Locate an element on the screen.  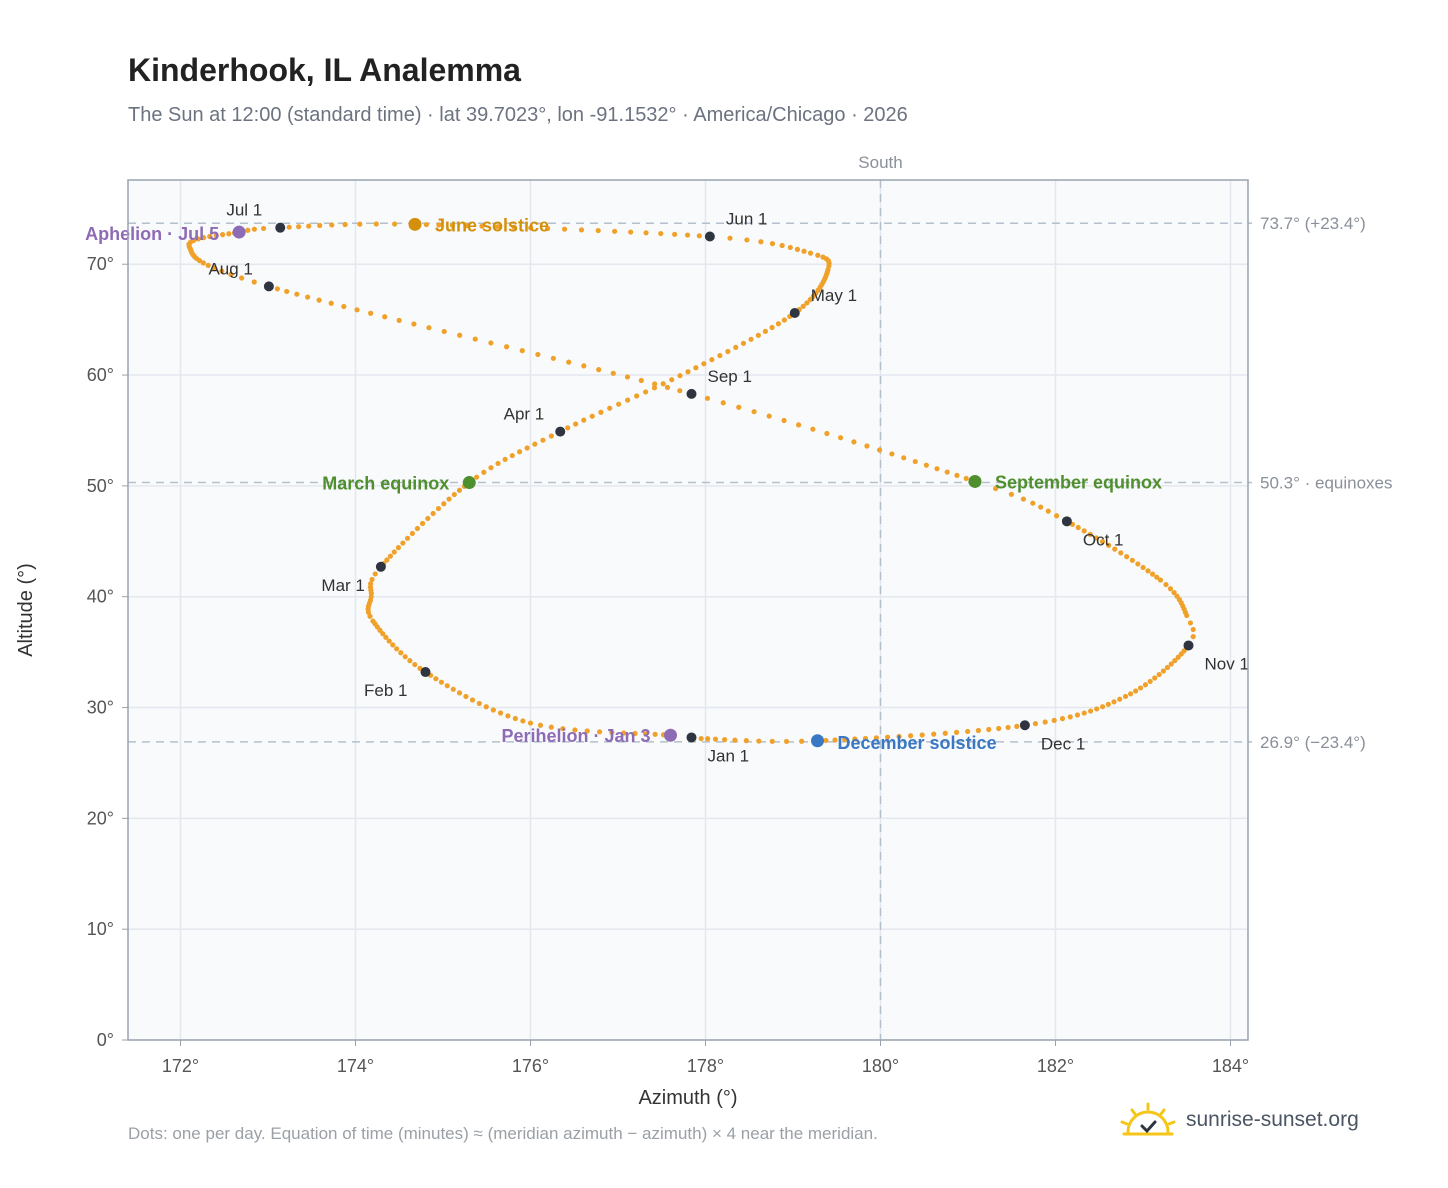
x-axis-title: Azimuth (°) is located at coordinates (687, 1098).